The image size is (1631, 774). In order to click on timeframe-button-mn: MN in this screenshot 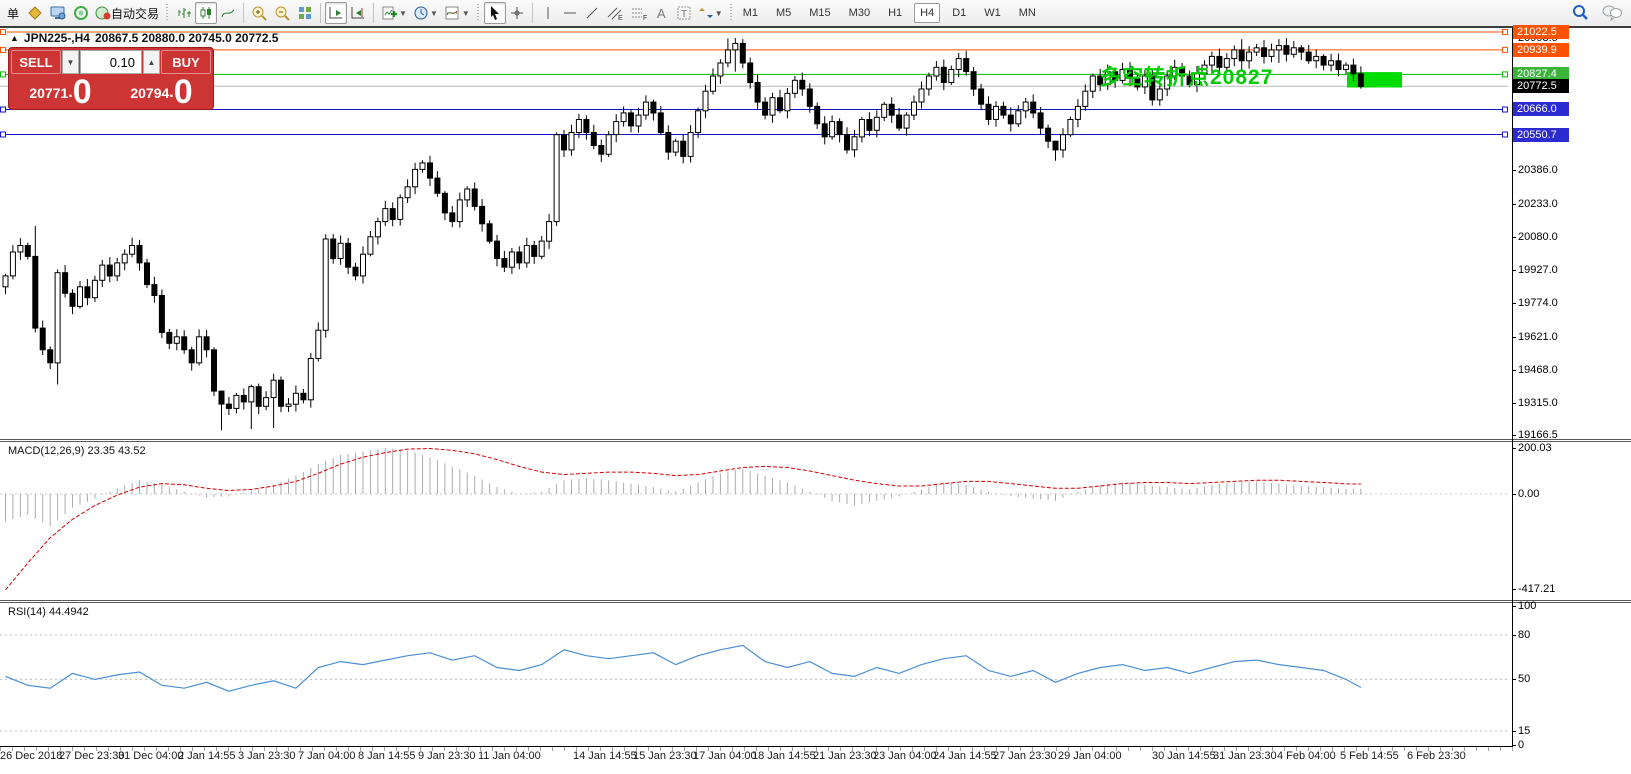, I will do `click(1027, 13)`.